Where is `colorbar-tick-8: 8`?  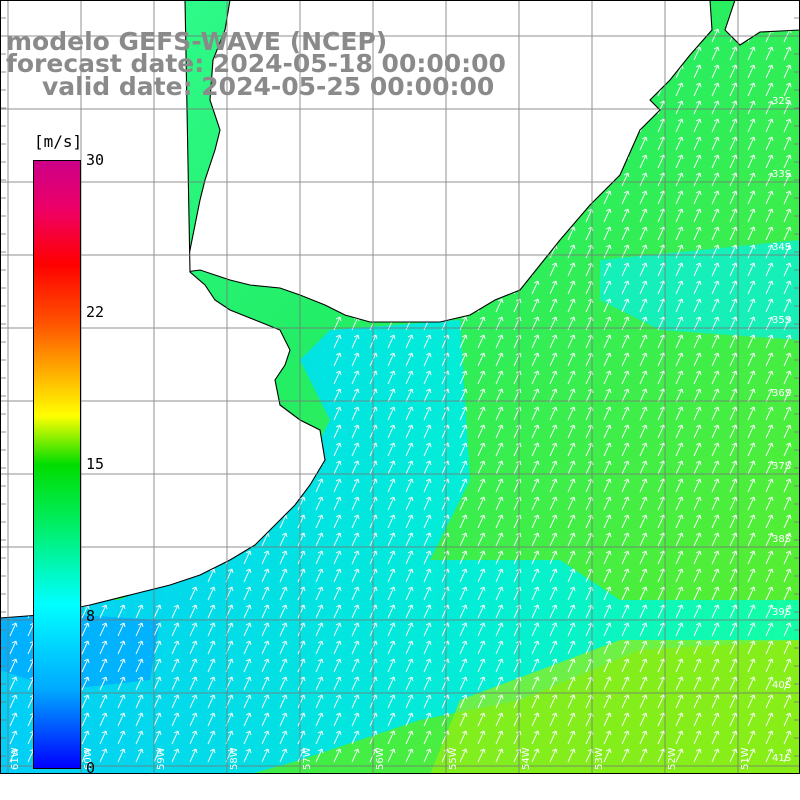 colorbar-tick-8: 8 is located at coordinates (91, 616).